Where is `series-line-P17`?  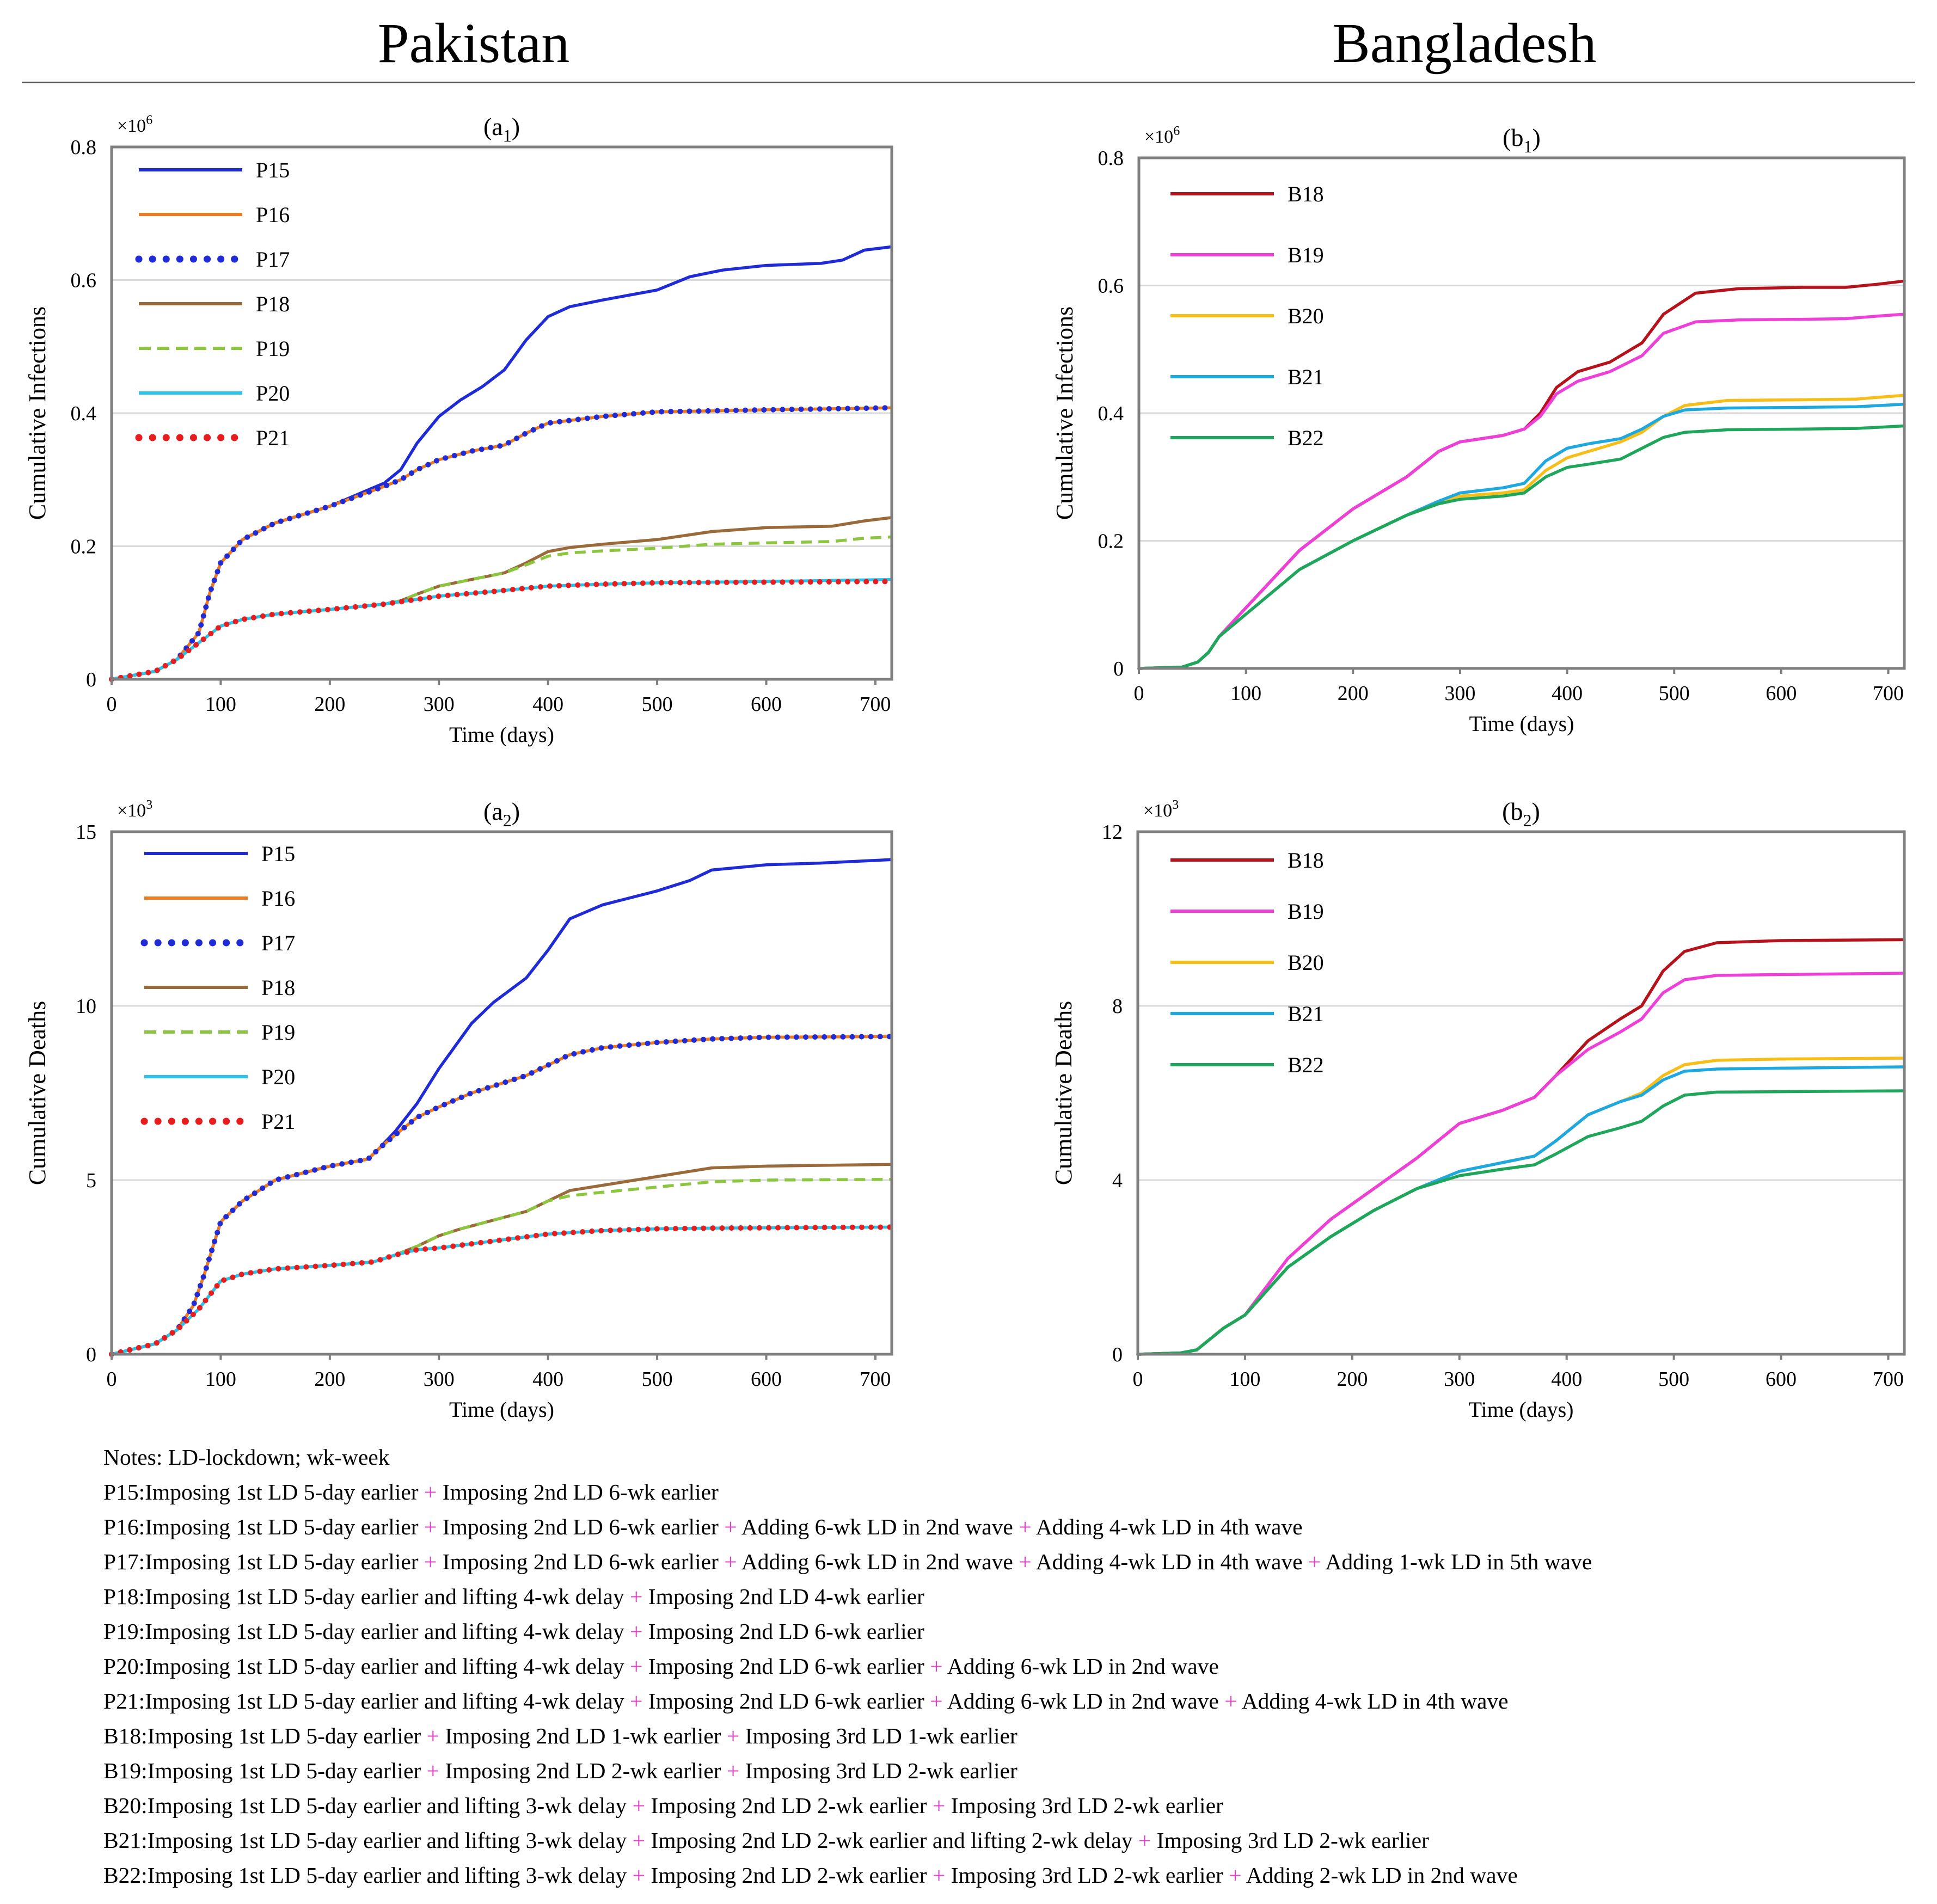 series-line-P17 is located at coordinates (502, 1195).